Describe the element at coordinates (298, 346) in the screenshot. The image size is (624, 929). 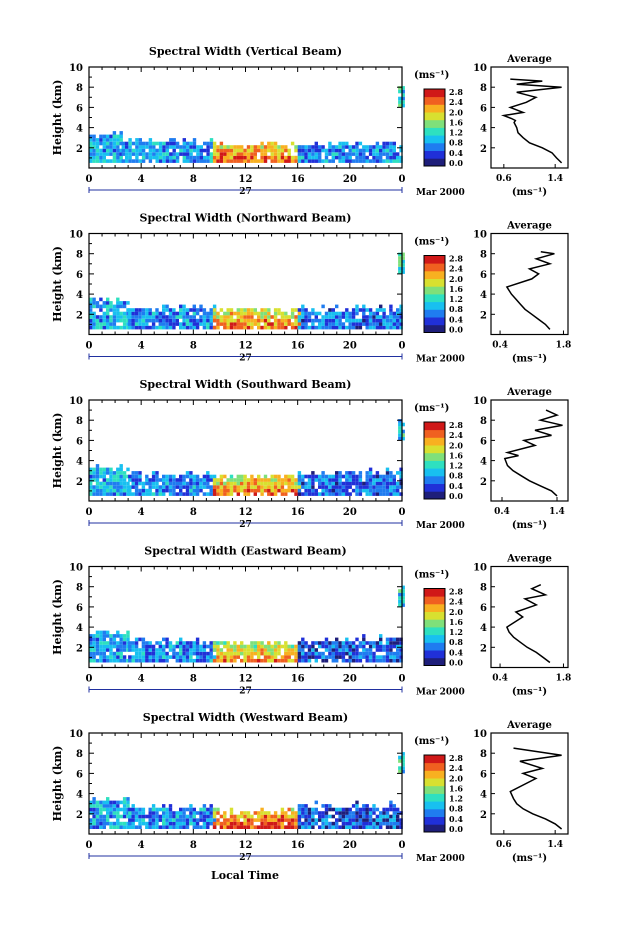
I see `x-tick-label: 16` at that location.